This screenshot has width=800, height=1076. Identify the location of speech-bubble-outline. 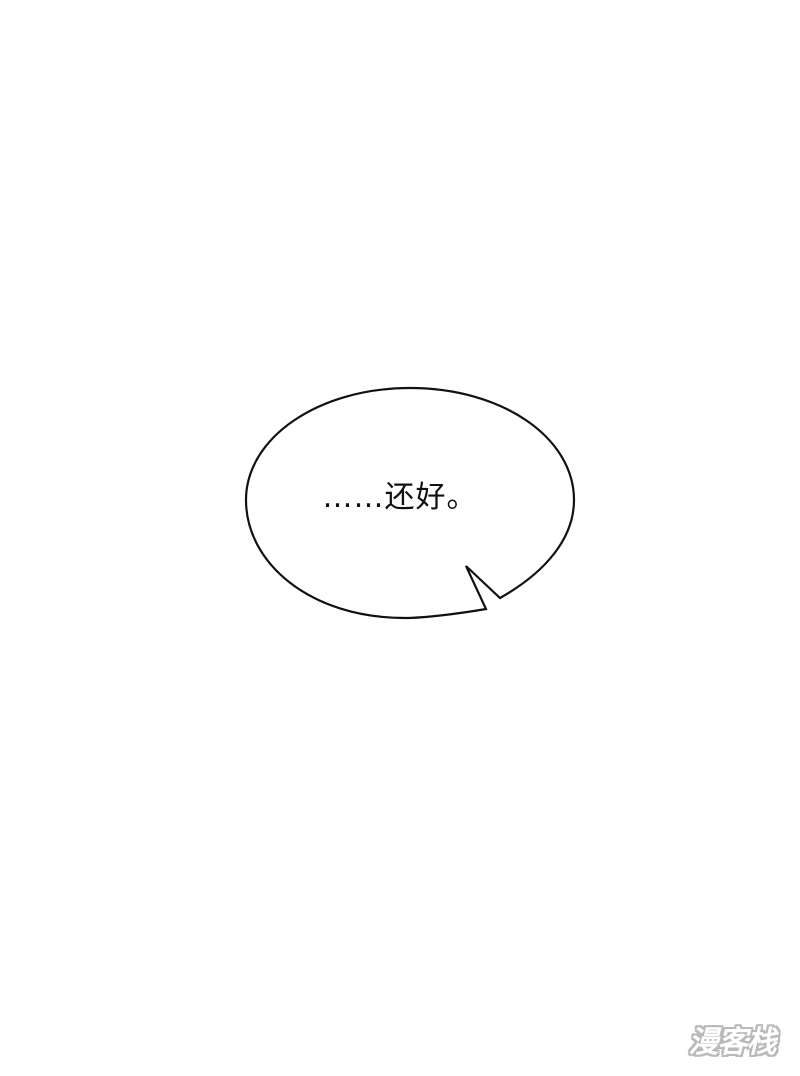
(410, 503).